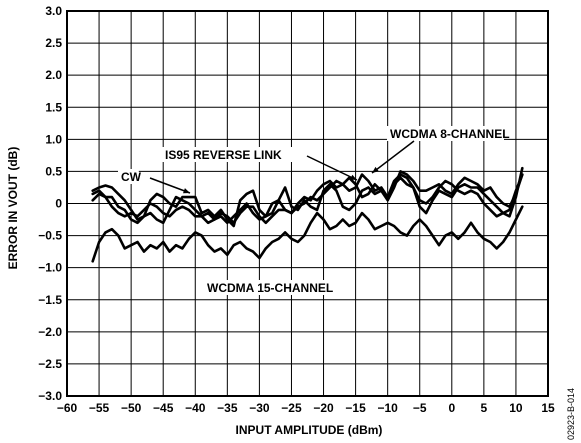 Image resolution: width=581 pixels, height=443 pixels. I want to click on y-tick-label: 3.0, so click(53, 11).